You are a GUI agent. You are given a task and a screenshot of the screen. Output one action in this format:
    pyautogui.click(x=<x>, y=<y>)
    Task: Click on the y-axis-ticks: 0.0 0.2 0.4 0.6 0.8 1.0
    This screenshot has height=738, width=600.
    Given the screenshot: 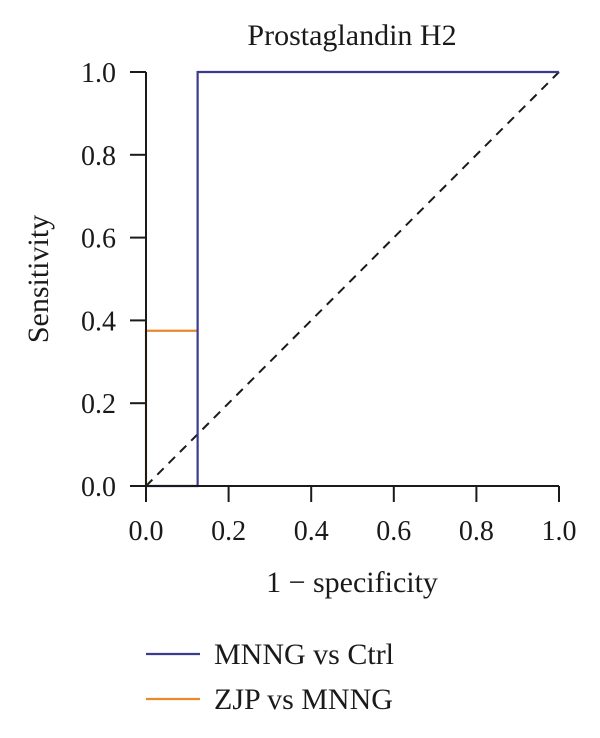 What is the action you would take?
    pyautogui.click(x=113, y=280)
    